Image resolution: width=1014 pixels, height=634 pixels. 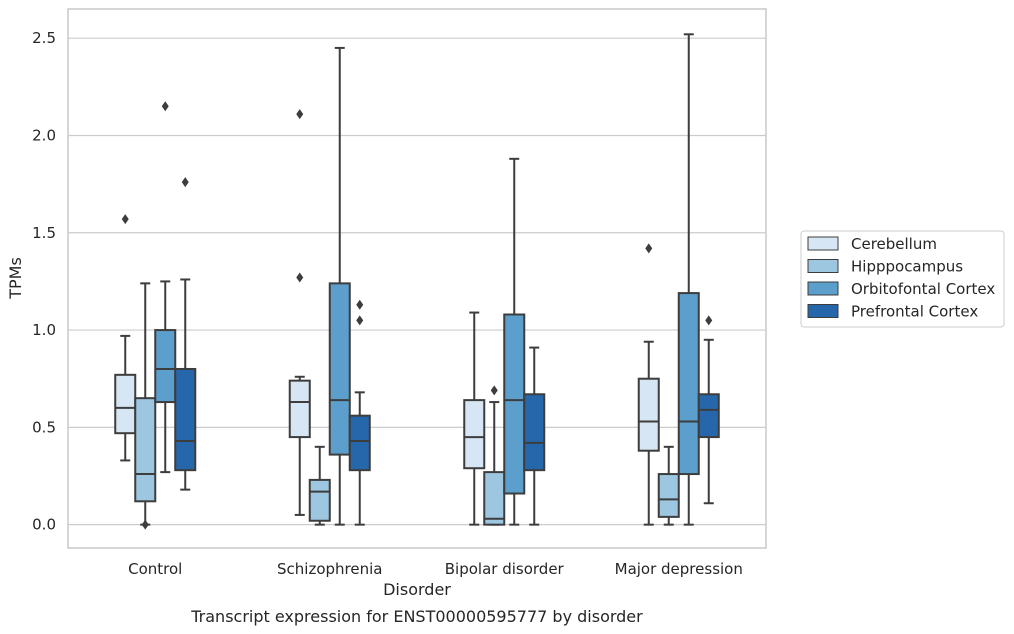 What do you see at coordinates (44, 525) in the screenshot?
I see `y-tick-label: 0.0` at bounding box center [44, 525].